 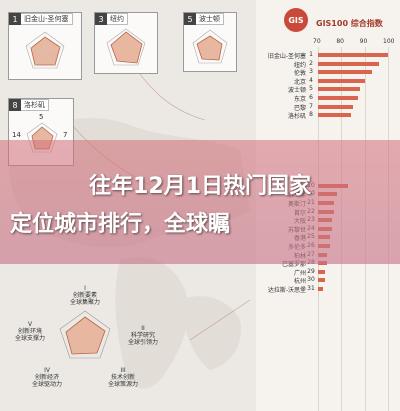 What do you see at coordinates (311, 89) in the screenshot?
I see `city-rank: 5` at bounding box center [311, 89].